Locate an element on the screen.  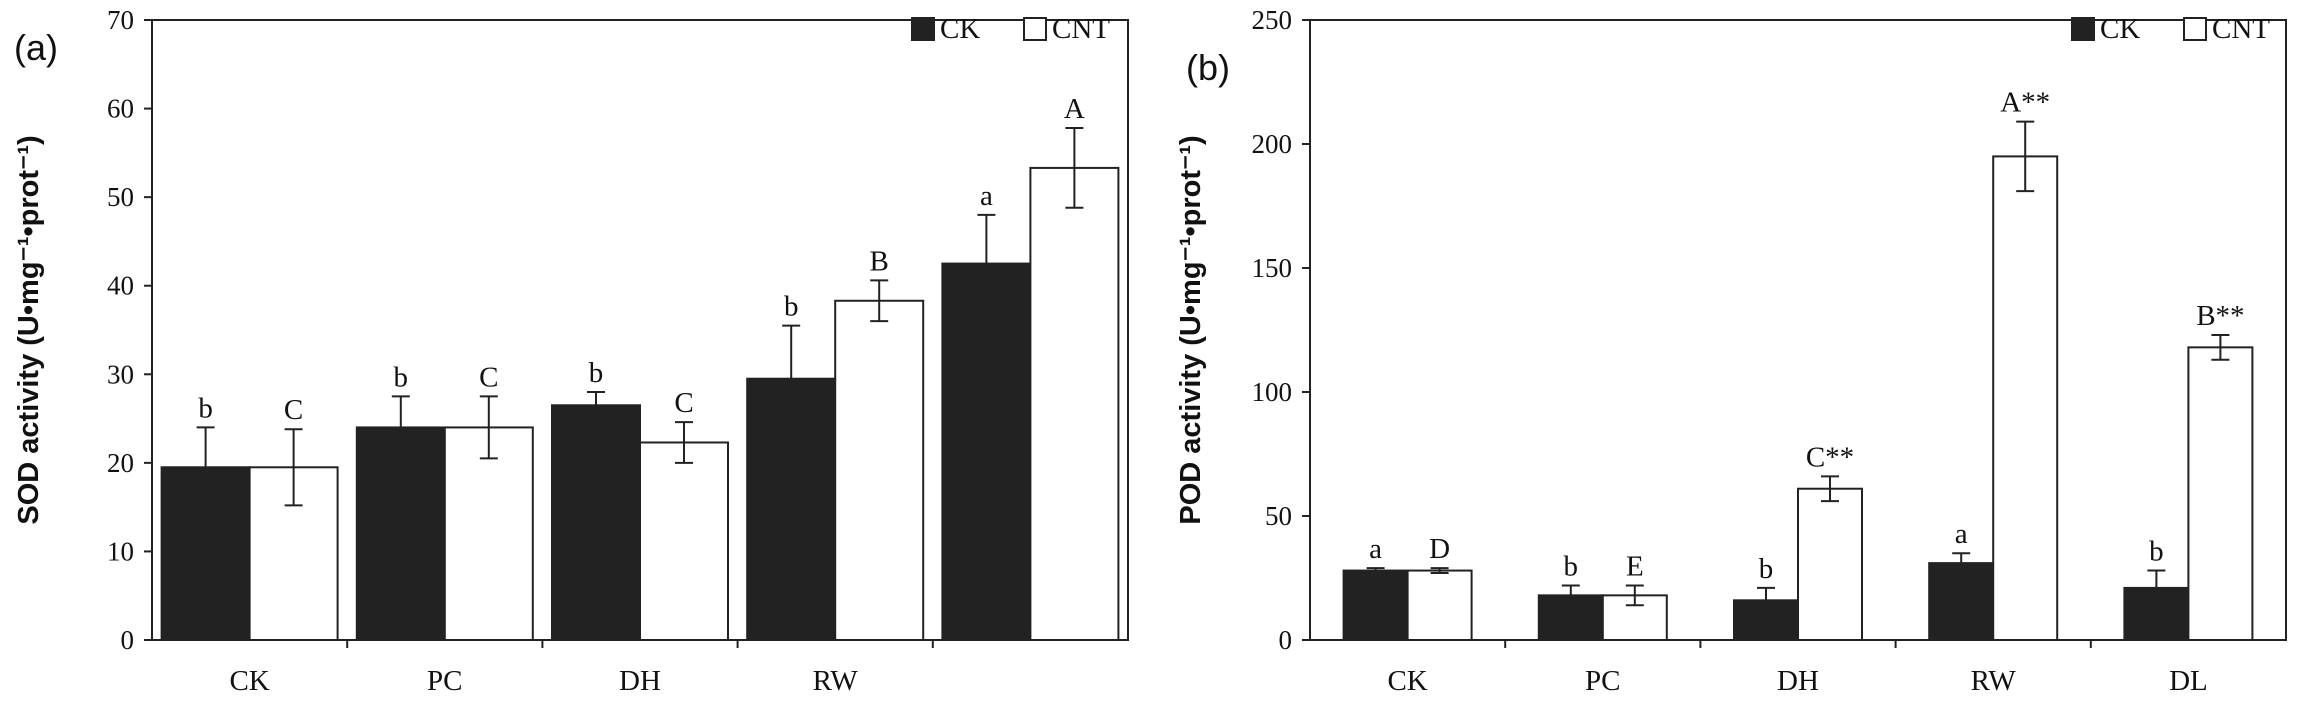
significance-label: E is located at coordinates (1635, 566).